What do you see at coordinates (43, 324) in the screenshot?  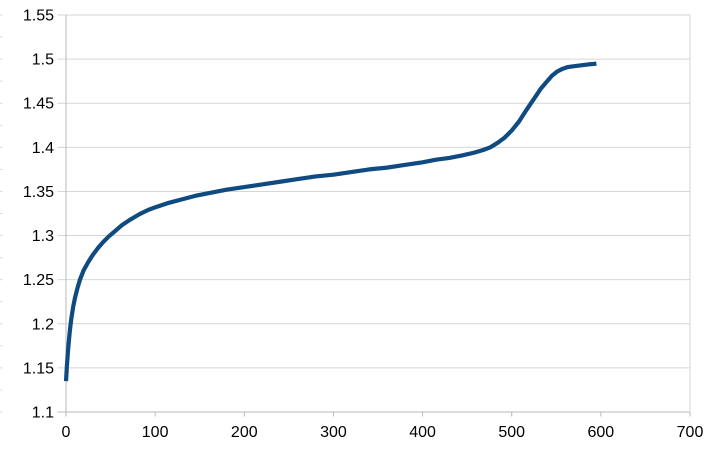 I see `y-tick-label: 1.2` at bounding box center [43, 324].